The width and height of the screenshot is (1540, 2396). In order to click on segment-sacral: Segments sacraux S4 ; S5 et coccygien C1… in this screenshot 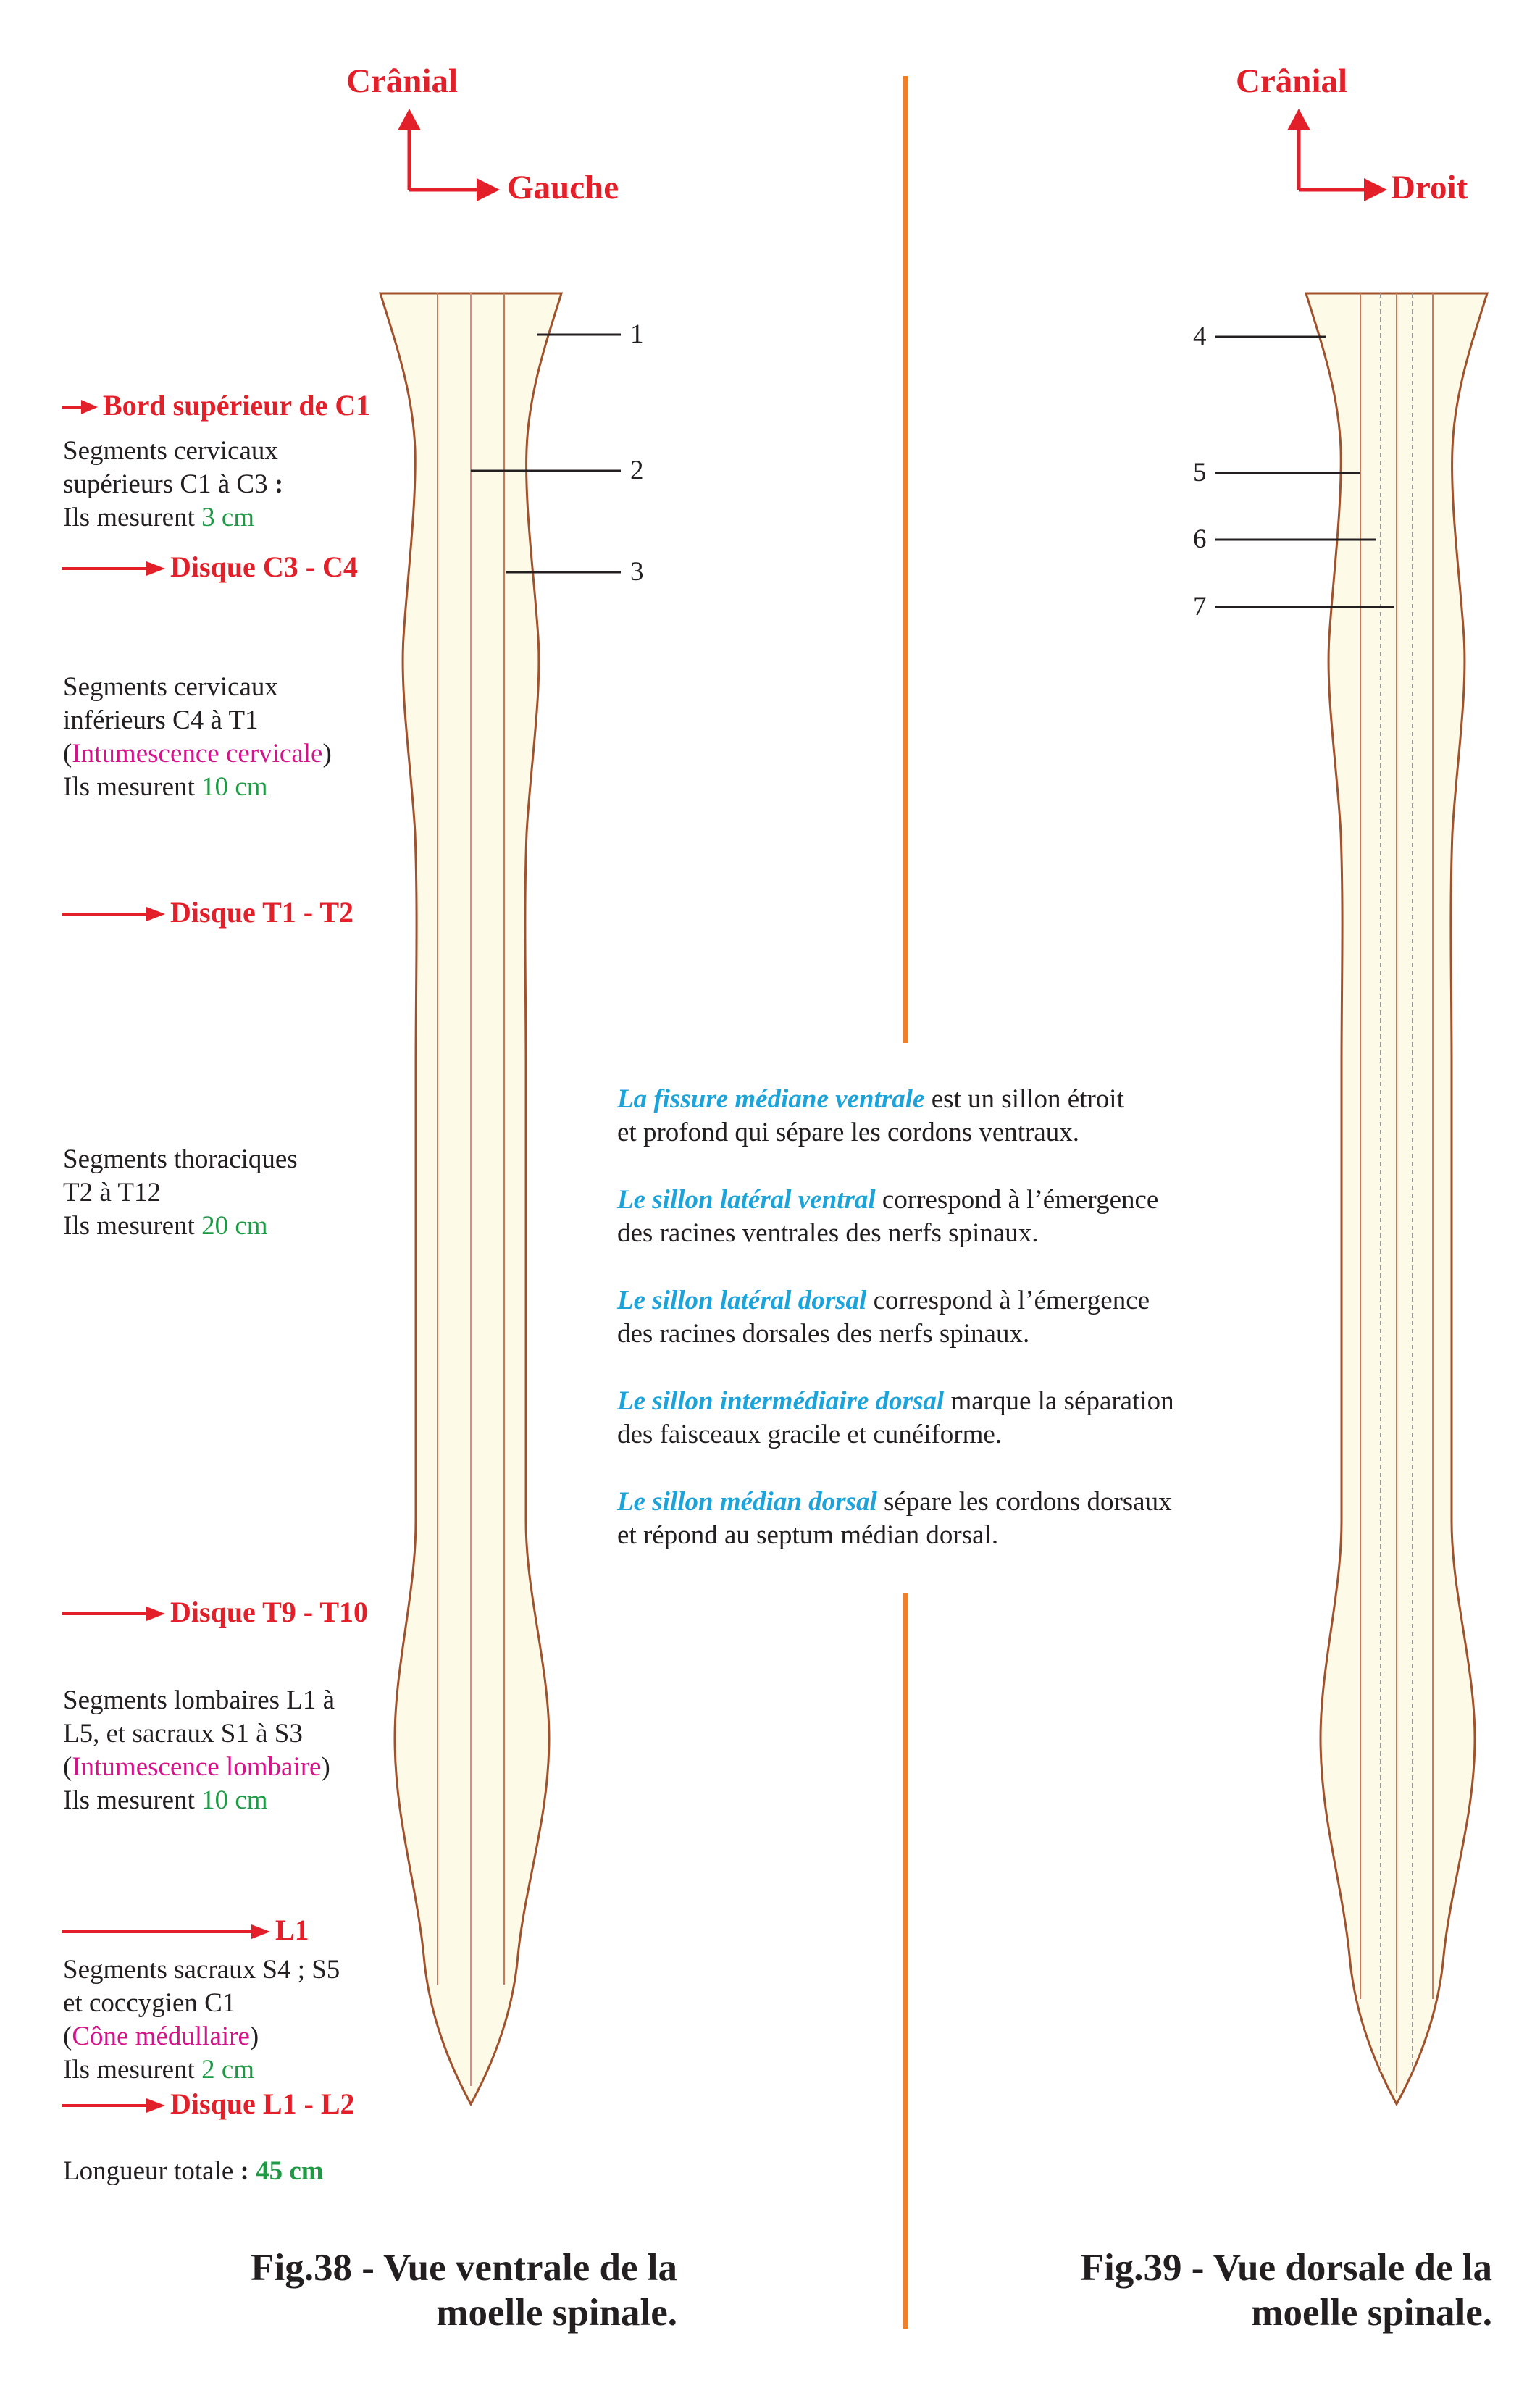, I will do `click(201, 2020)`.